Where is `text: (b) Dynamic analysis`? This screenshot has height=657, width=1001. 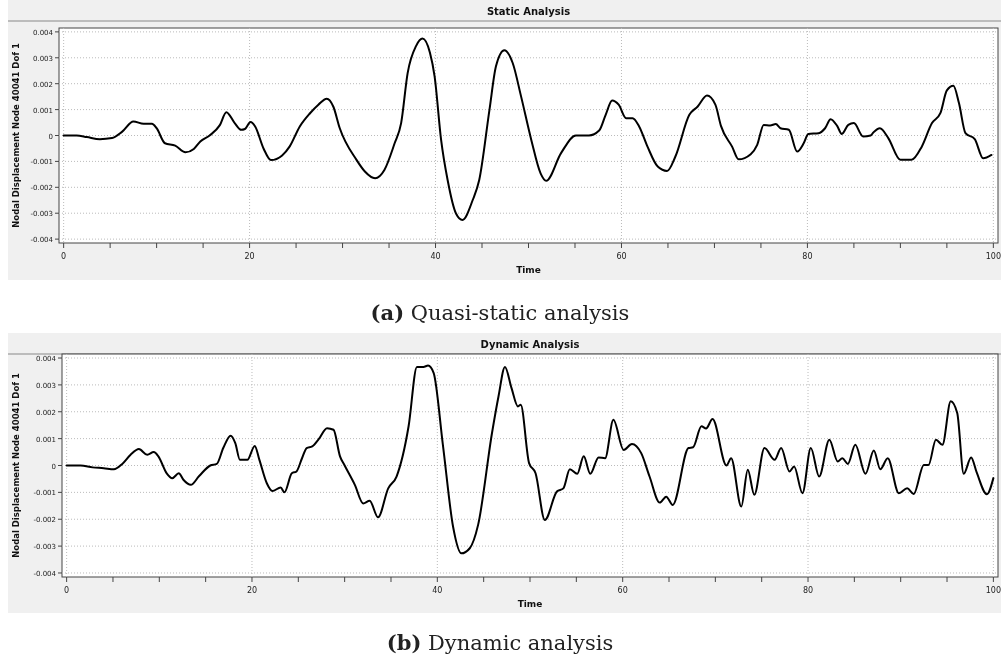 text: (b) Dynamic analysis is located at coordinates (500, 642).